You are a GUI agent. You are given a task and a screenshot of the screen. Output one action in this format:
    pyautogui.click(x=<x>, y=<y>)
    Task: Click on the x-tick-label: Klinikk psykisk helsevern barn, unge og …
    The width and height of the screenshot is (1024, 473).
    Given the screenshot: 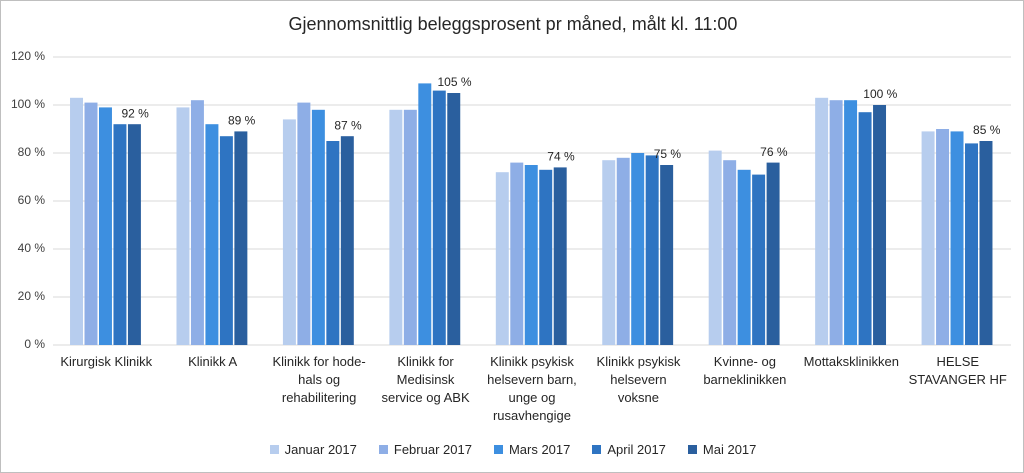 What is the action you would take?
    pyautogui.click(x=532, y=388)
    